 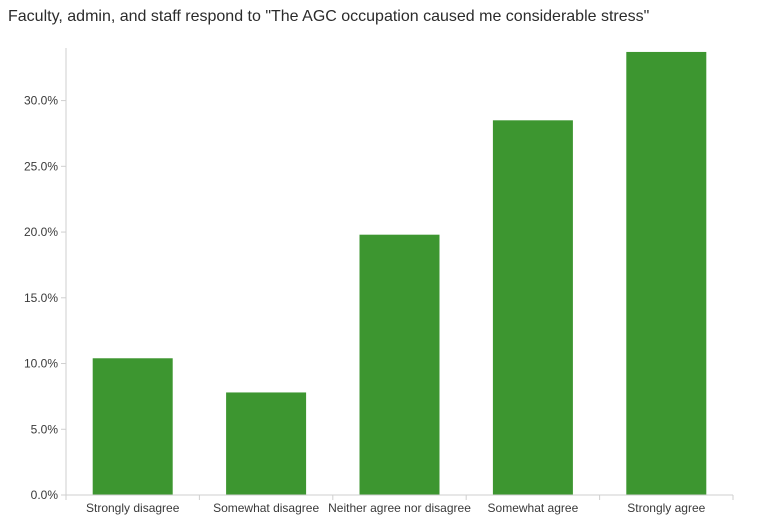 I want to click on y-axis-ticks: 0.0% 5.0% 10.0% 15.0% 20.0% 25.0% 30.0%, so click(x=45, y=298).